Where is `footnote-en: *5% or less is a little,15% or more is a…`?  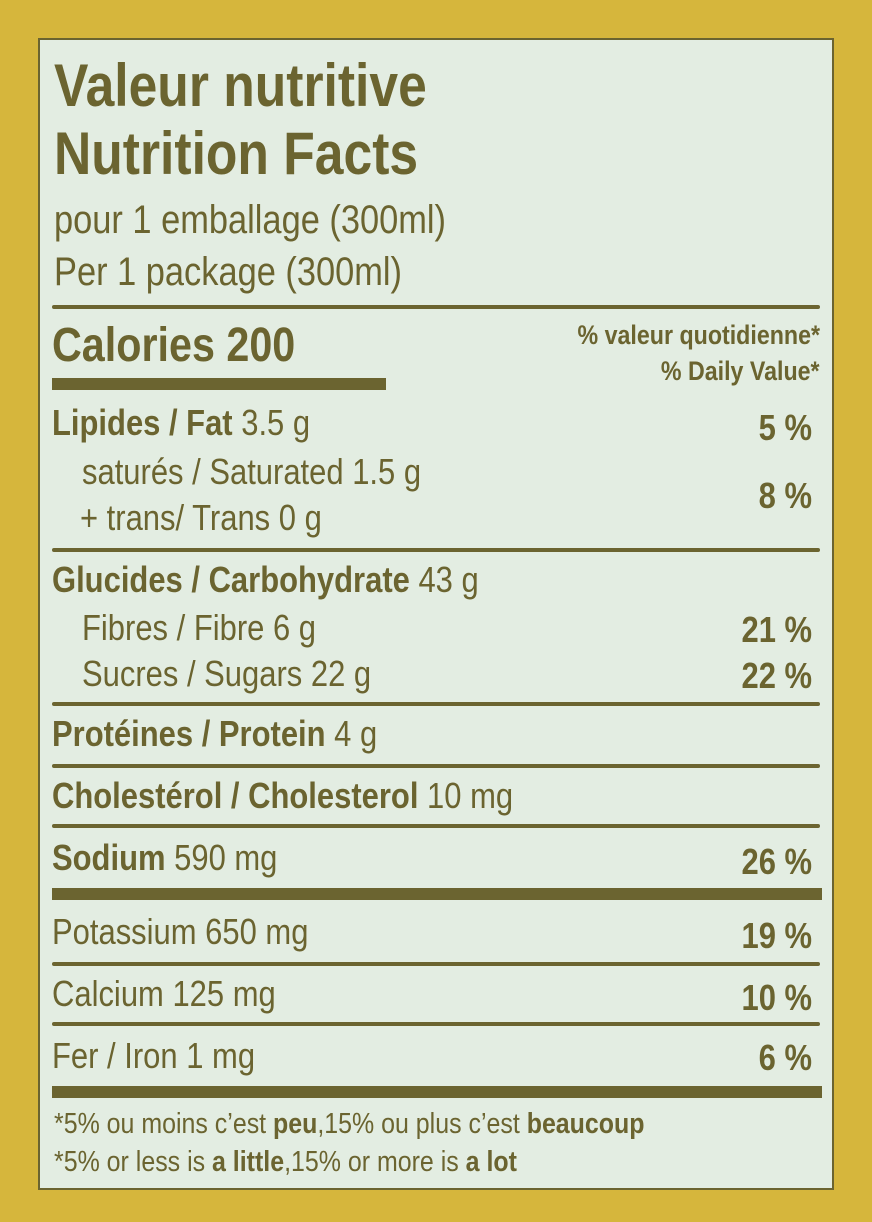
footnote-en: *5% or less is a little,15% or more is a… is located at coordinates (285, 1162).